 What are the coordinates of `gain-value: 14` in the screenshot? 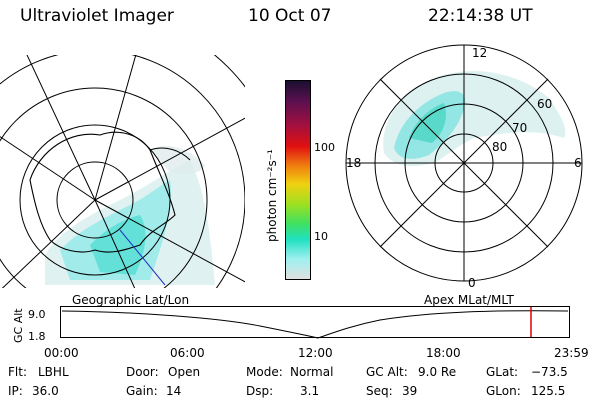 It's located at (174, 391).